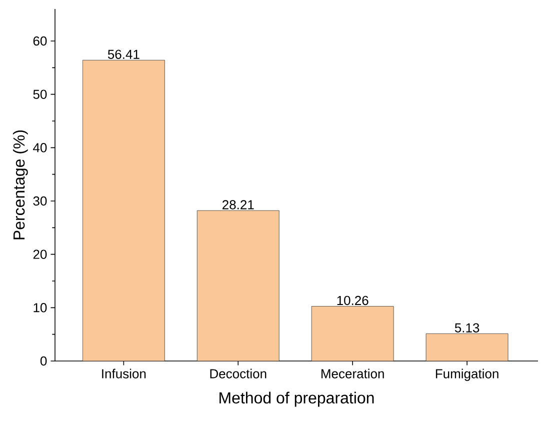 The width and height of the screenshot is (556, 428). I want to click on y-tick-label: 30, so click(40, 201).